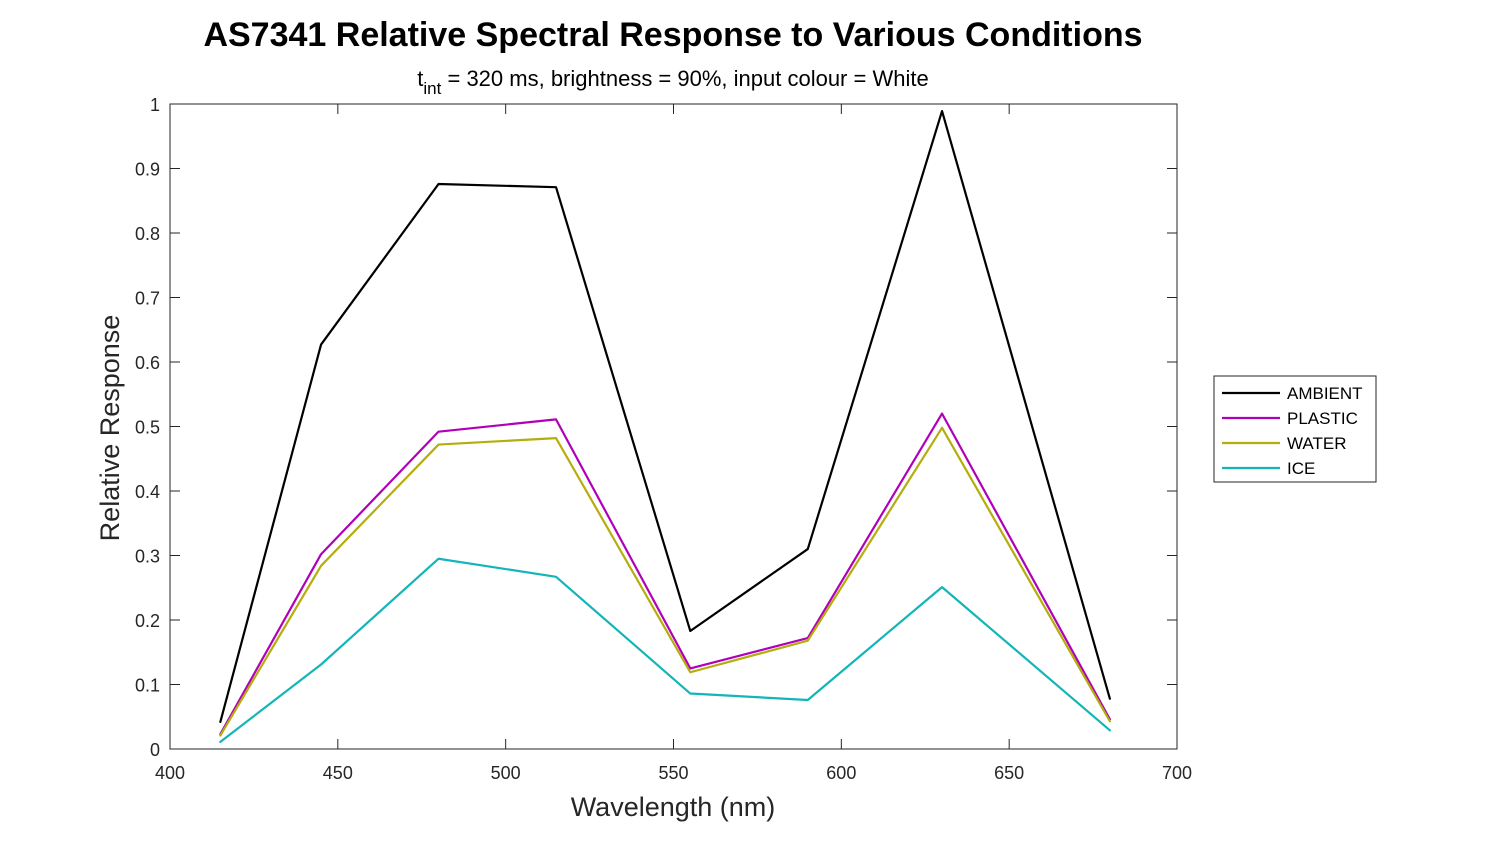 The height and width of the screenshot is (844, 1500). Describe the element at coordinates (1325, 393) in the screenshot. I see `legend-label-ambient: AMBIENT` at that location.